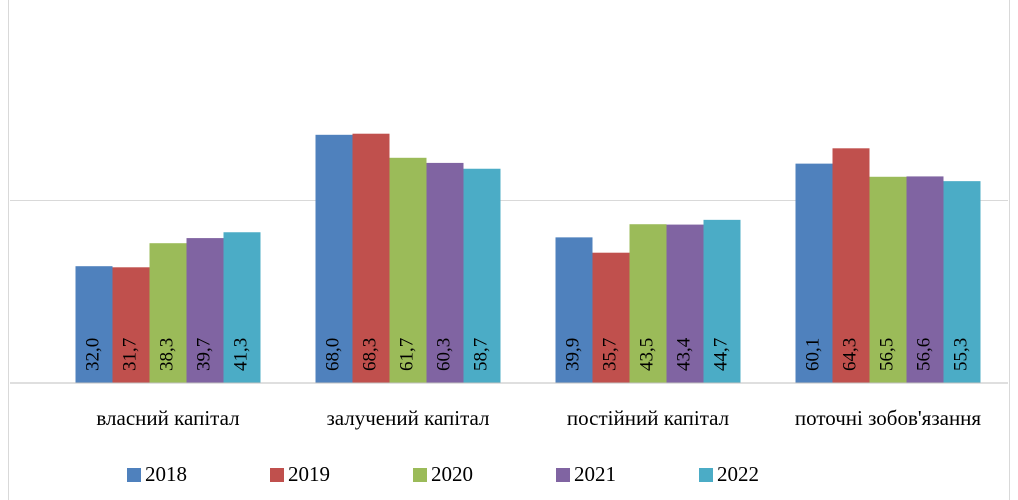 The height and width of the screenshot is (500, 1018). What do you see at coordinates (452, 474) in the screenshot?
I see `legend-label: 2020` at bounding box center [452, 474].